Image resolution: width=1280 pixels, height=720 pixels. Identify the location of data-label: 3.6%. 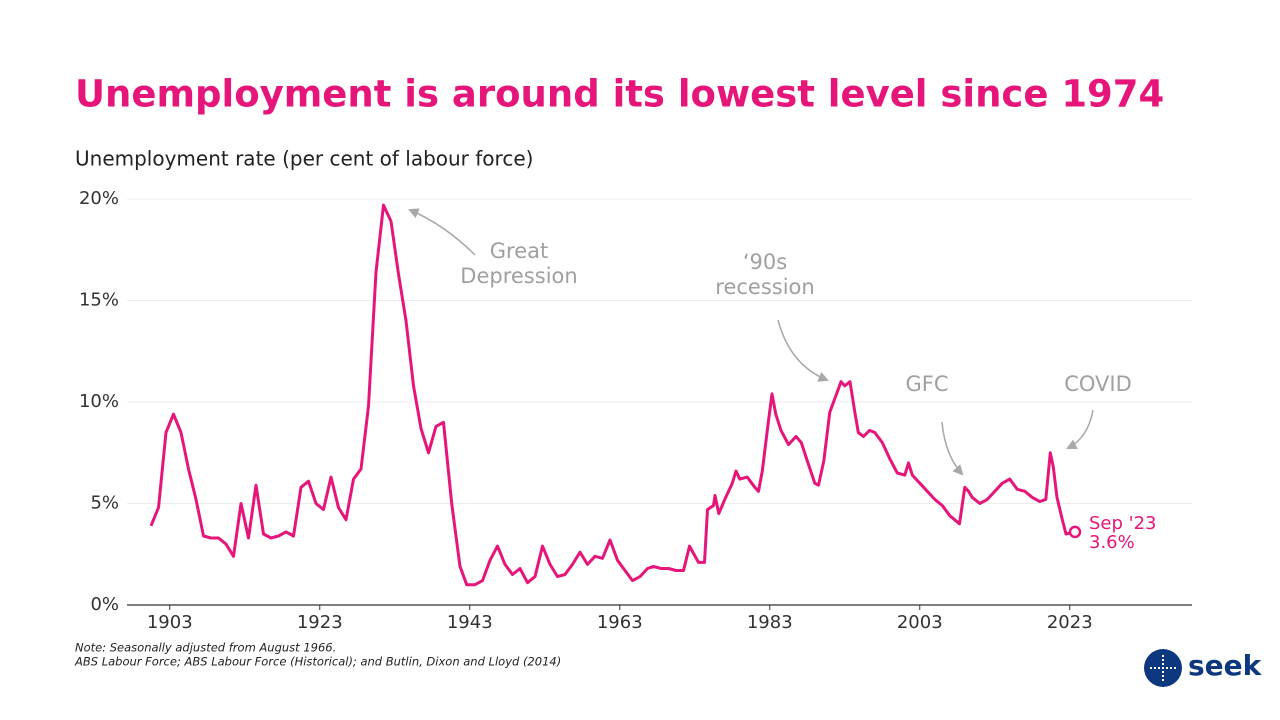
(1112, 542).